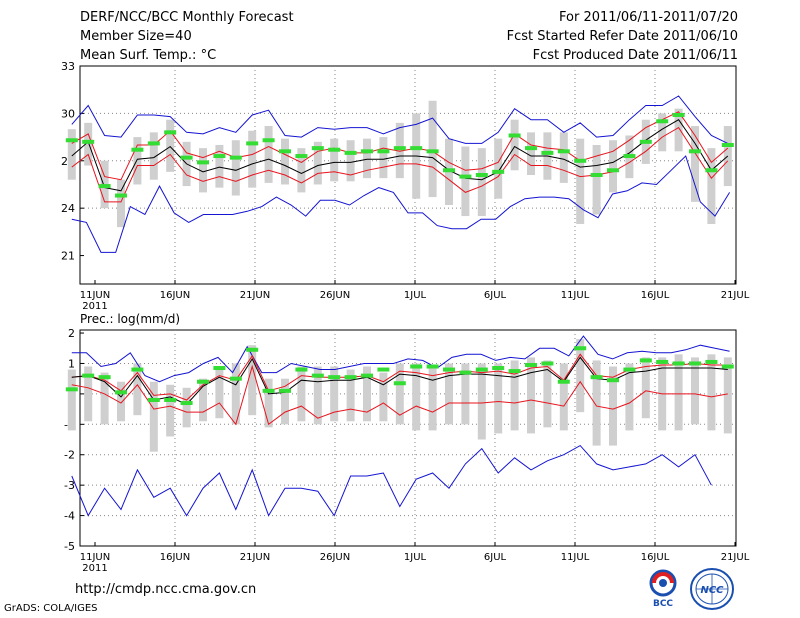 The width and height of the screenshot is (800, 618). What do you see at coordinates (335, 557) in the screenshot?
I see `chart1-x-tick-label: 26JUN` at bounding box center [335, 557].